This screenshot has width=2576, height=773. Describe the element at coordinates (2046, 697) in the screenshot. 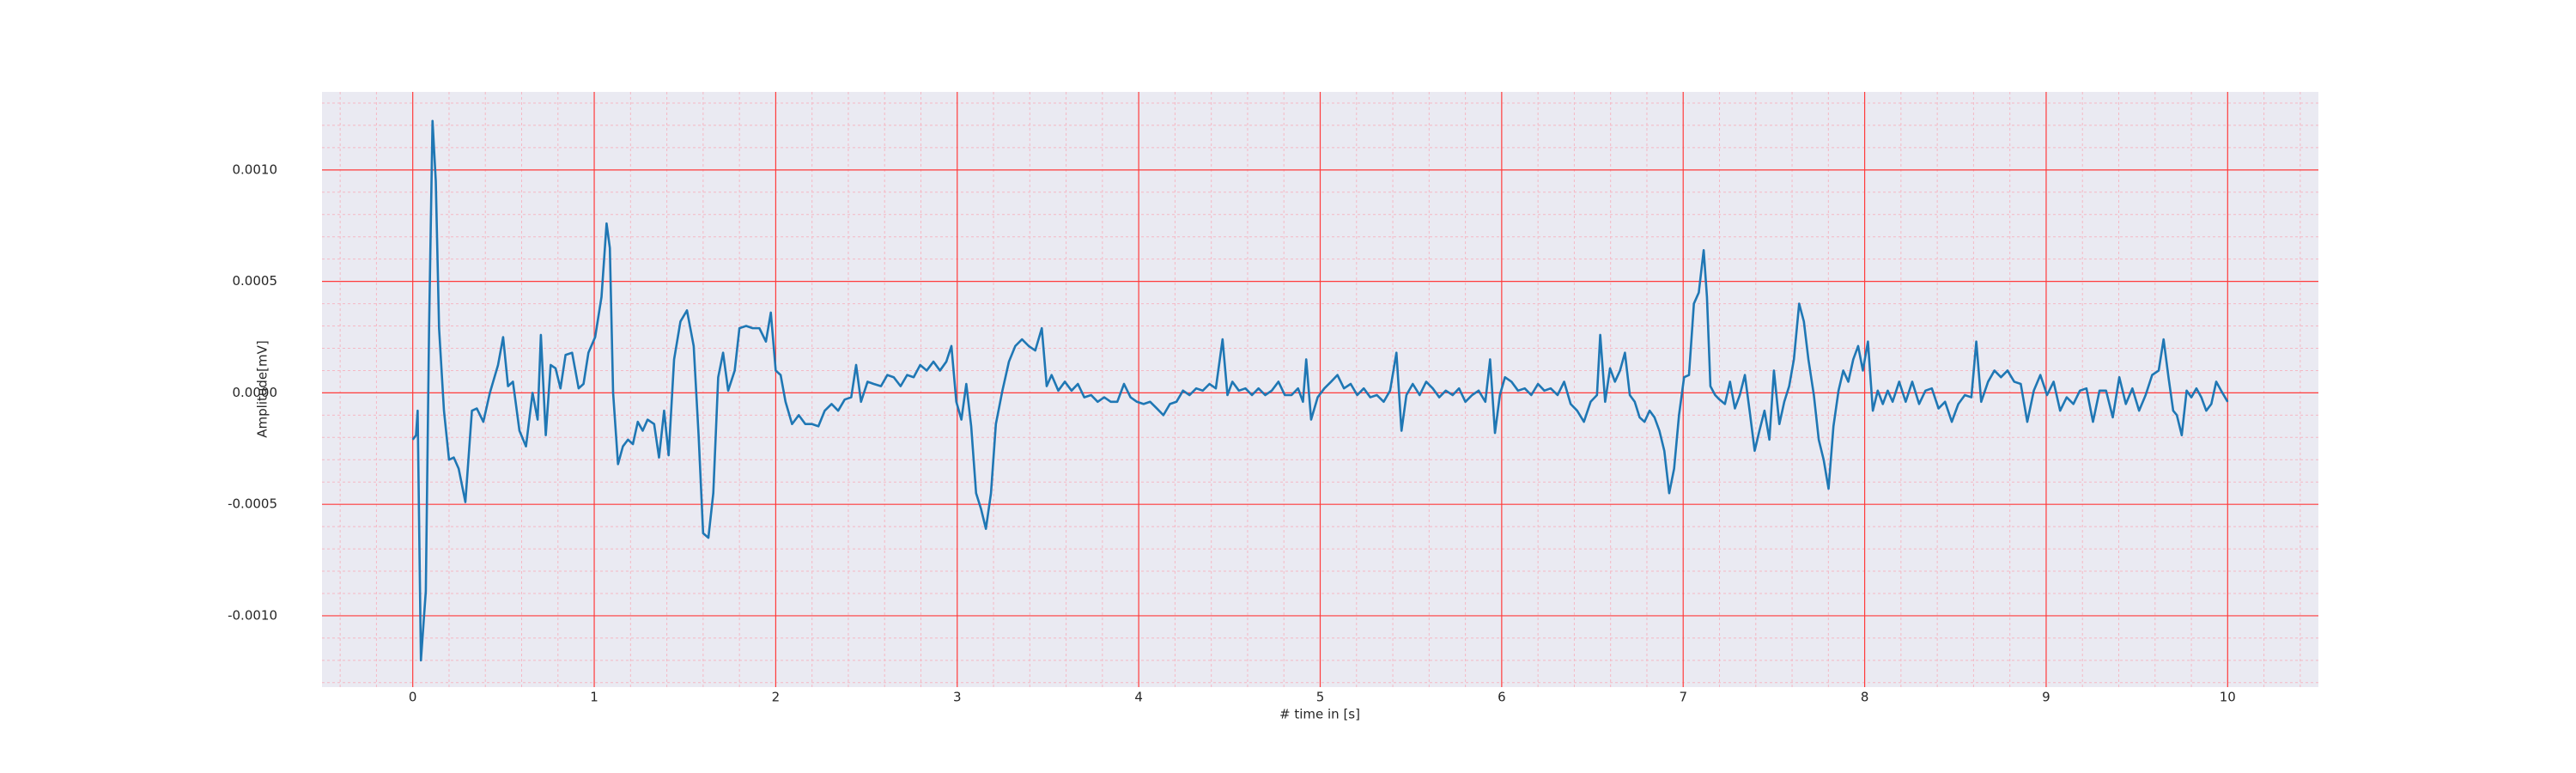

I see `x-tick-label: 9` at that location.